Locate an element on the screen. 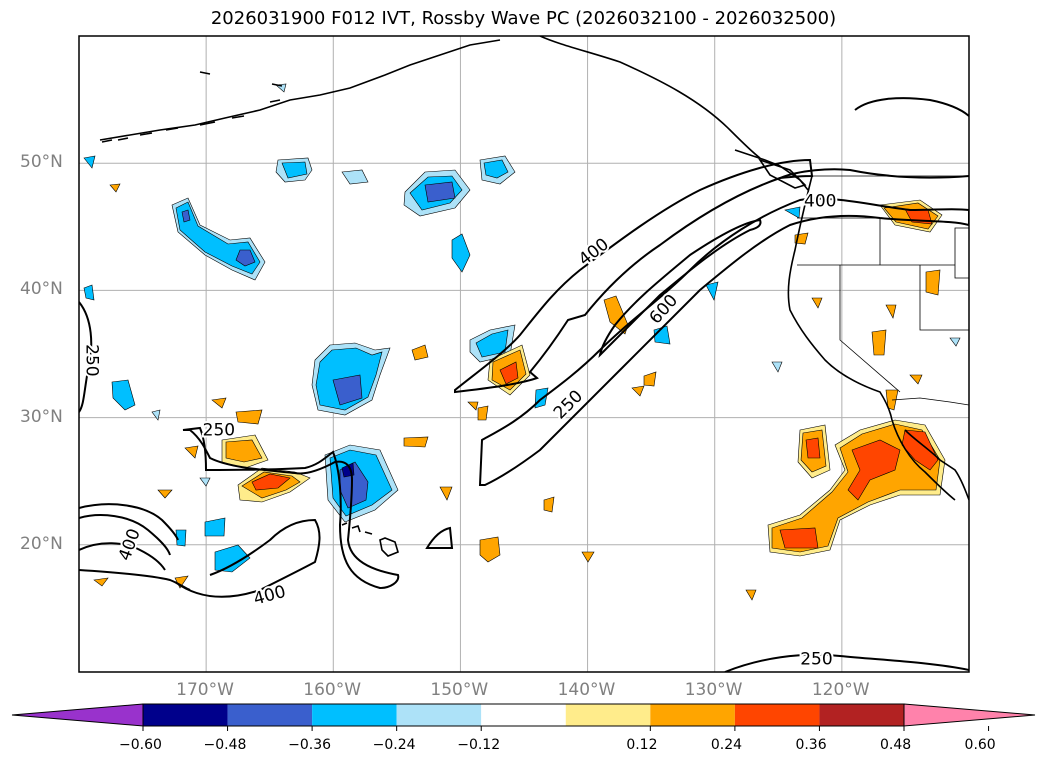  colorbar-tick-label: 0.12 is located at coordinates (642, 745).